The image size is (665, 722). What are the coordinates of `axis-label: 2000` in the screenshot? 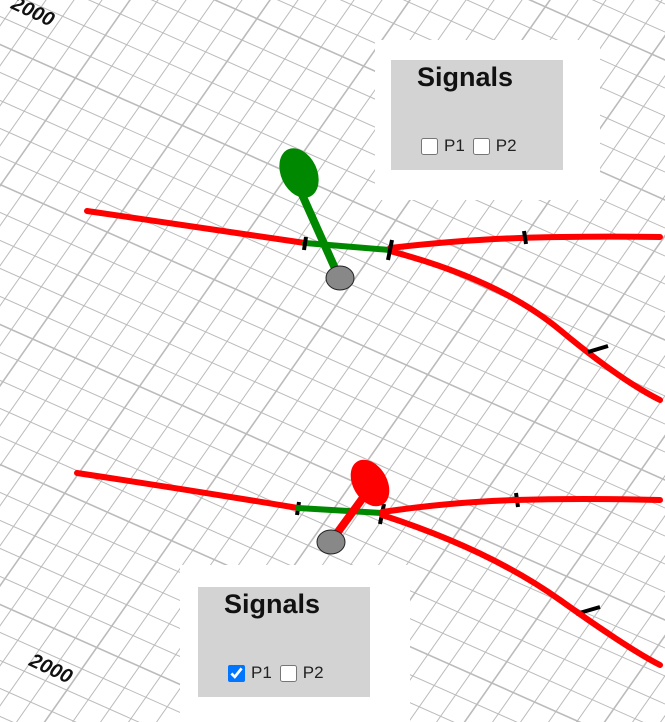 It's located at (32, 15).